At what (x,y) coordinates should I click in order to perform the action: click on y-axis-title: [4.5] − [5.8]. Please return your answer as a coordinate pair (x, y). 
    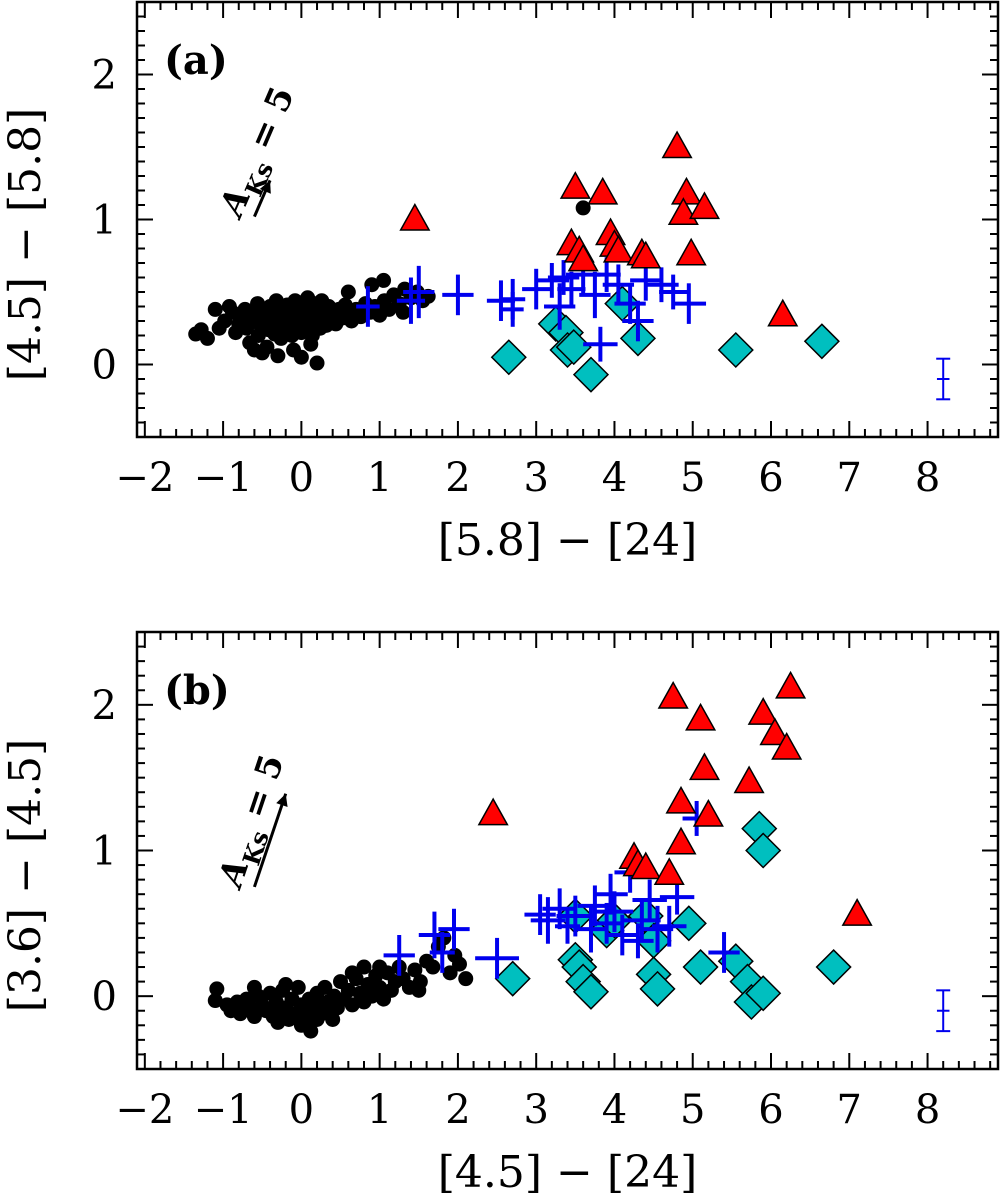
    Looking at the image, I should click on (25, 244).